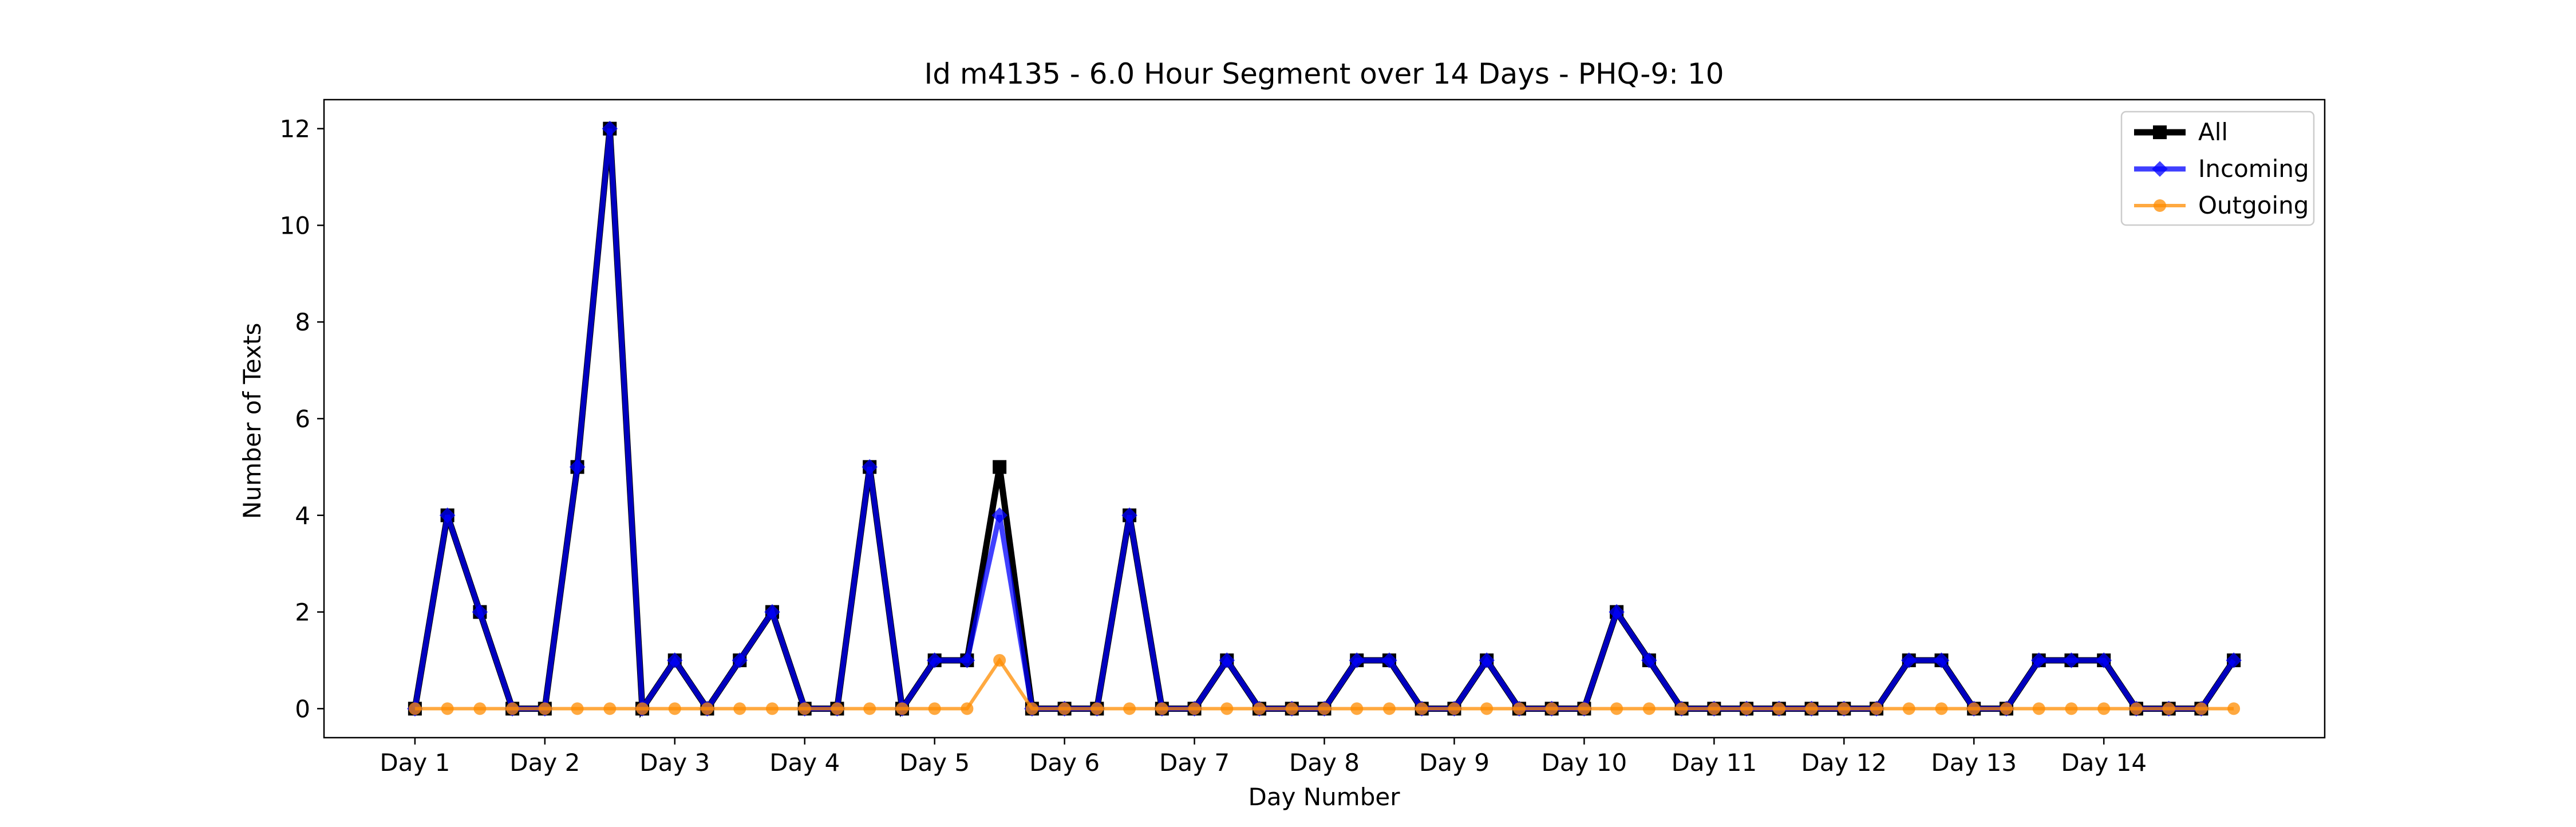 The width and height of the screenshot is (2576, 827). Describe the element at coordinates (1584, 763) in the screenshot. I see `x-tick-label: Day 10` at that location.